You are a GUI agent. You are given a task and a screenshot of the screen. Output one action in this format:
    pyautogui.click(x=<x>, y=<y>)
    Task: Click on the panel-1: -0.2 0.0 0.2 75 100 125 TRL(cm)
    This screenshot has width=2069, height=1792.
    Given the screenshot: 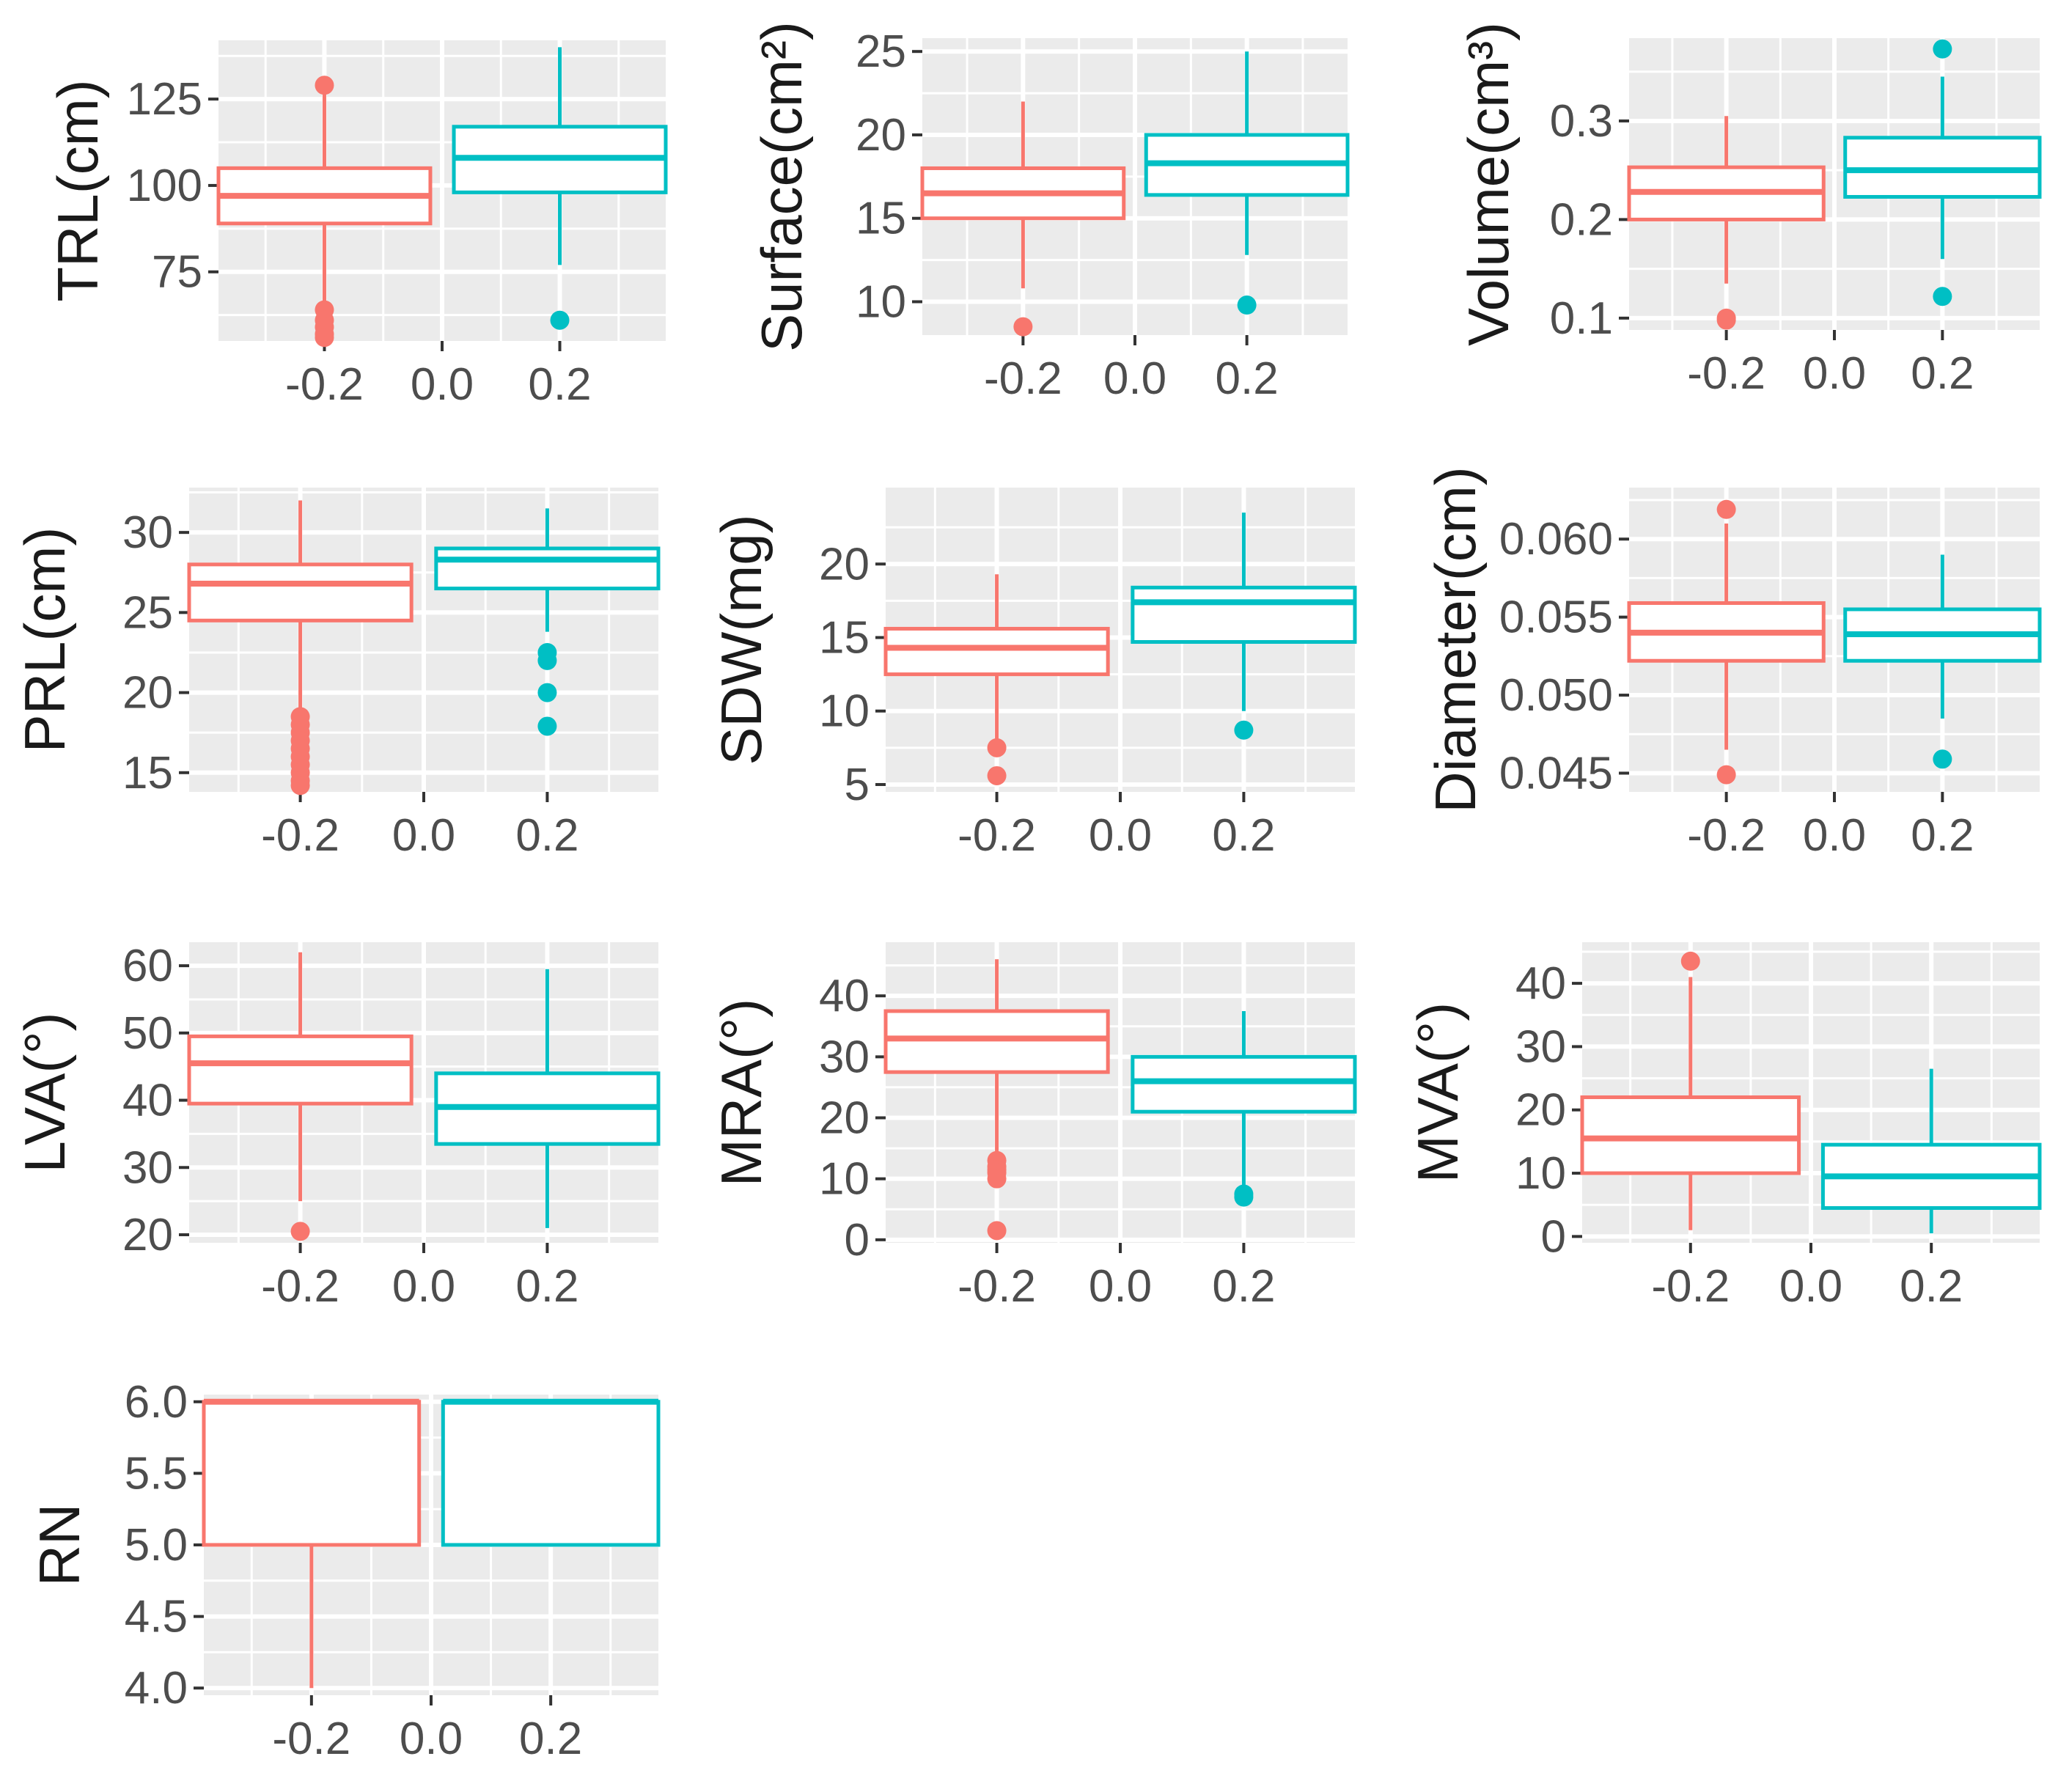 What is the action you would take?
    pyautogui.click(x=356, y=225)
    